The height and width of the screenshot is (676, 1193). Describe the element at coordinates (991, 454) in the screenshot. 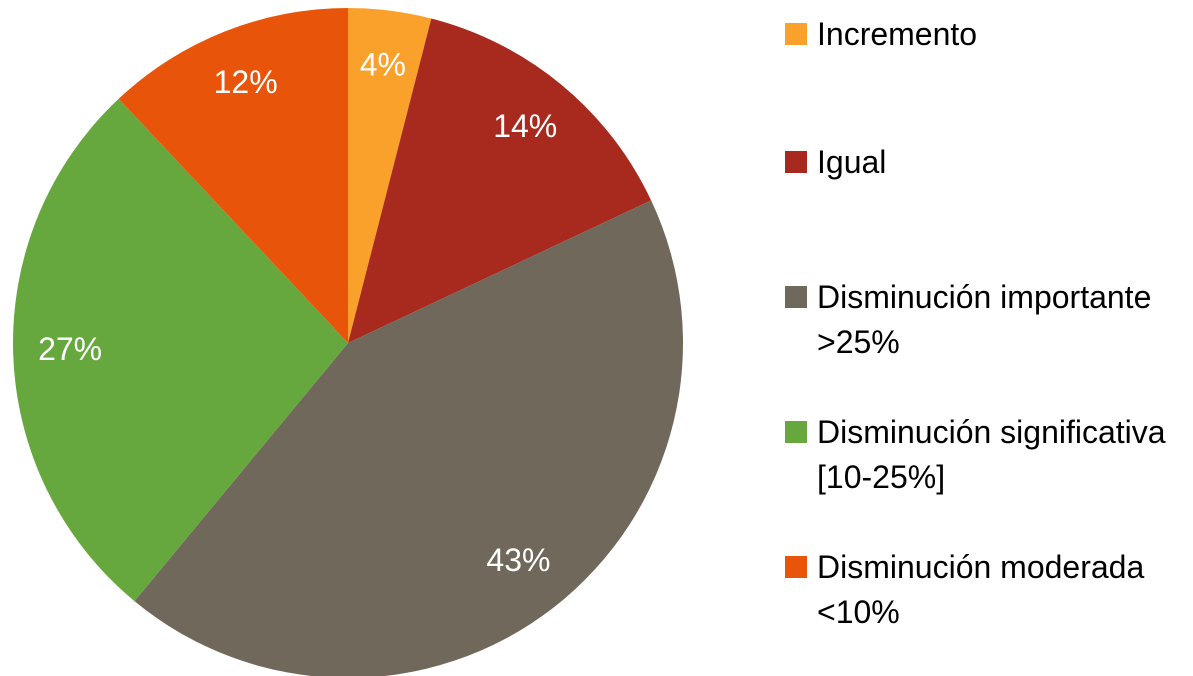

I see `legend-label: Disminución significativa [10-25%]` at that location.